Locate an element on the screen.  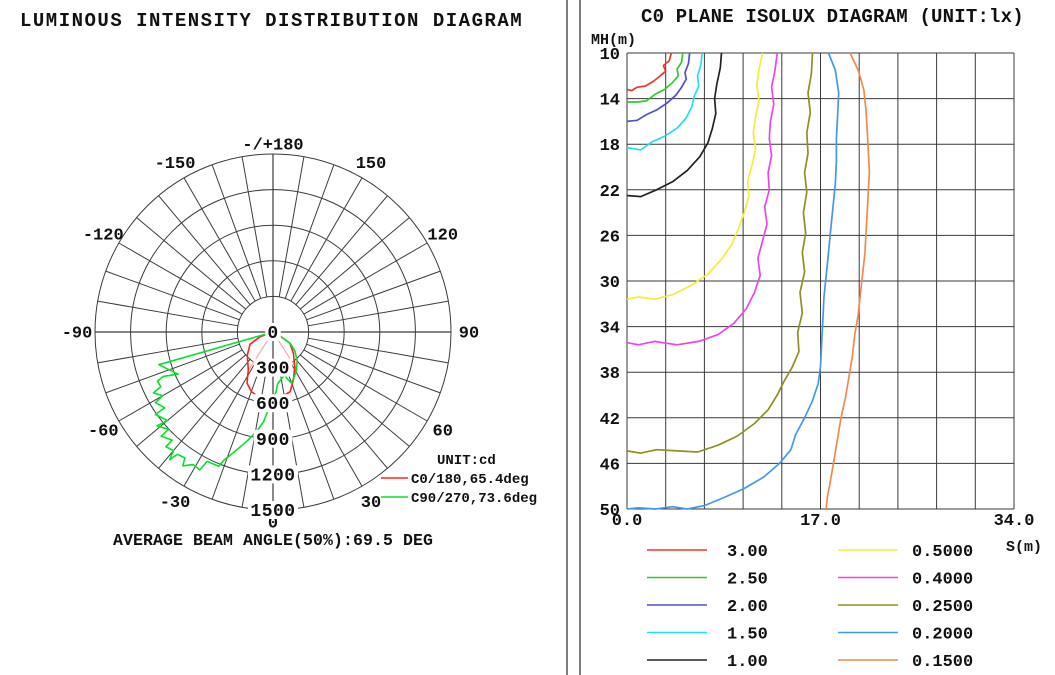
isolux-contour-0.2500 is located at coordinates (720, 253).